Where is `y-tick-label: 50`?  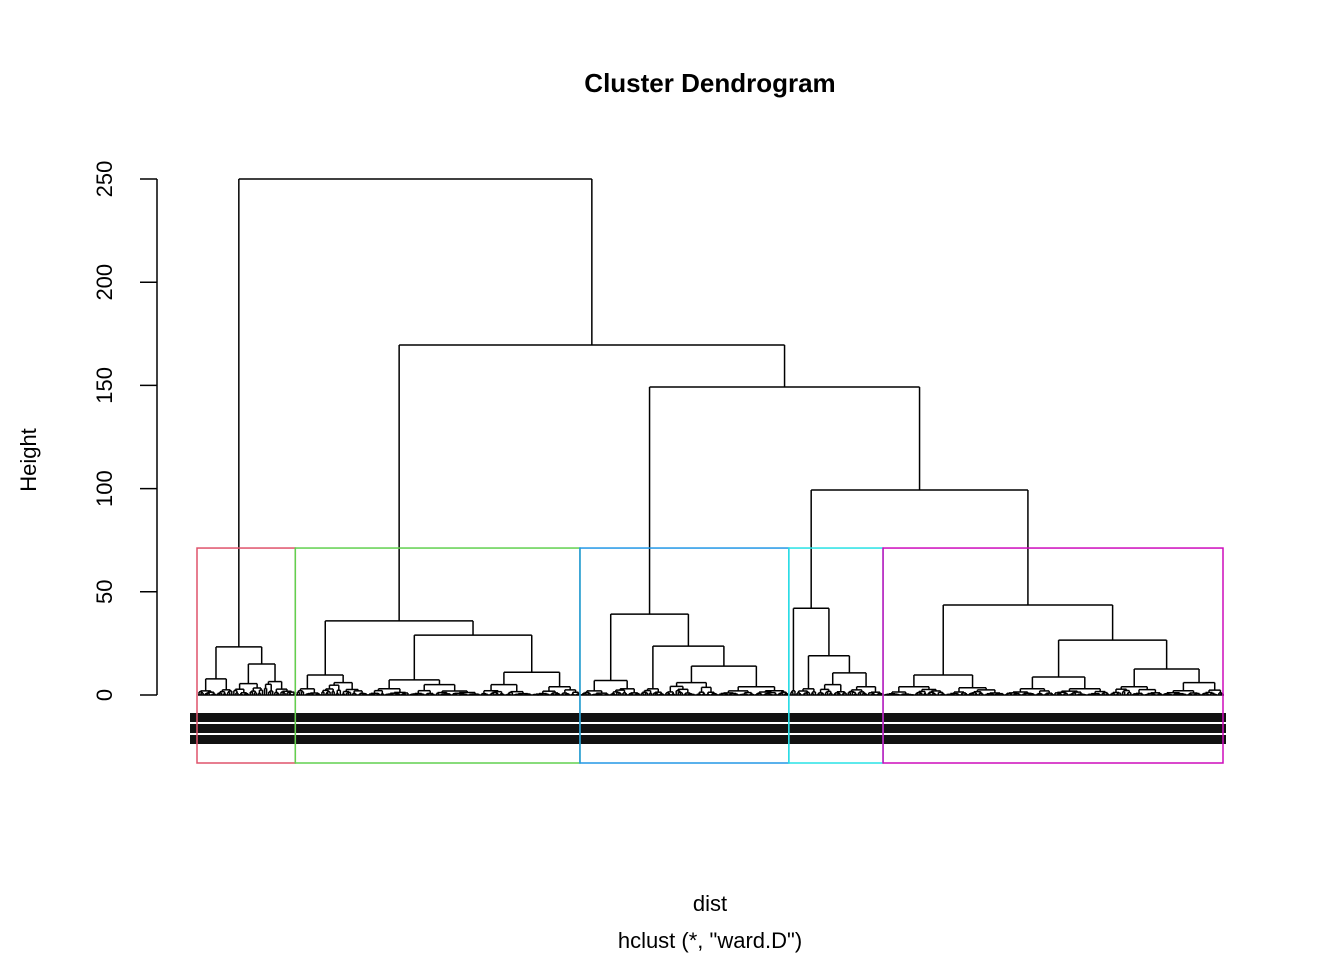
y-tick-label: 50 is located at coordinates (104, 592).